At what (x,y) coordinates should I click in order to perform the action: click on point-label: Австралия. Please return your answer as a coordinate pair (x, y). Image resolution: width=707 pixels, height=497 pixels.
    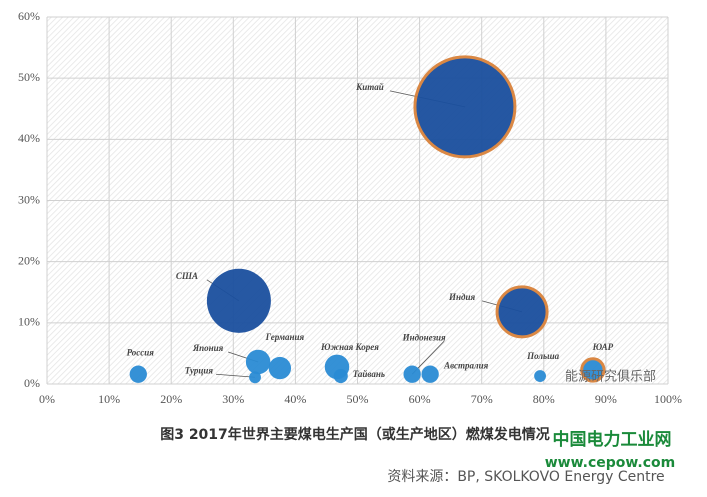
    Looking at the image, I should click on (466, 365).